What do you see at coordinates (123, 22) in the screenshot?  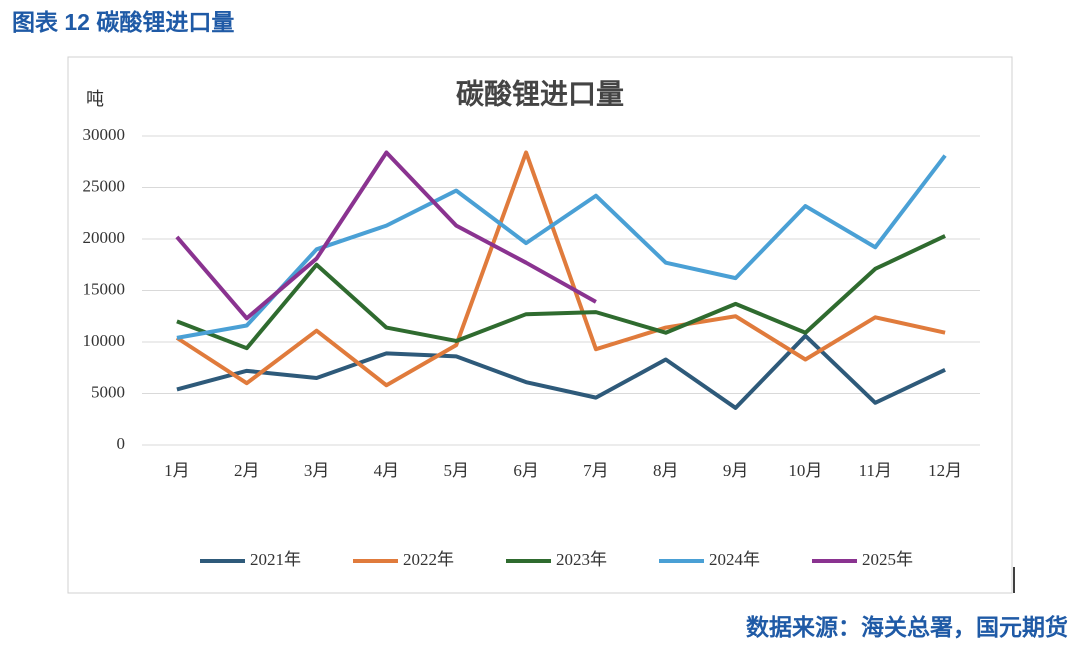 I see `heading: 图表 12 碳酸锂进口量` at bounding box center [123, 22].